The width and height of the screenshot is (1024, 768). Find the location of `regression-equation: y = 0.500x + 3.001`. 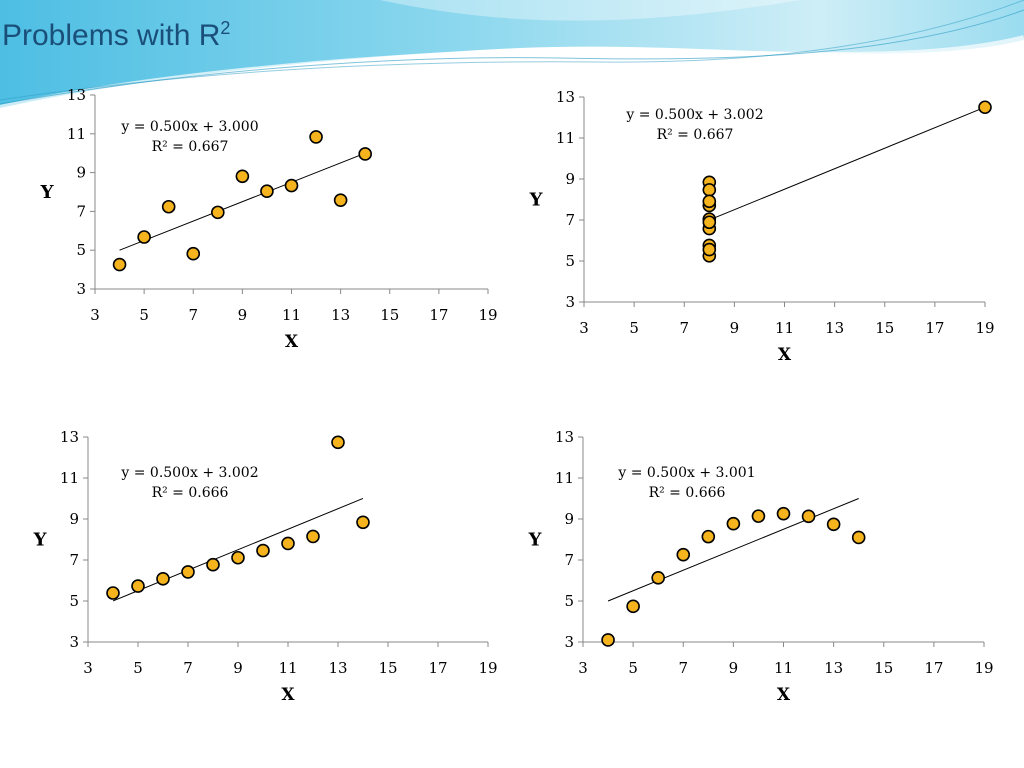

regression-equation: y = 0.500x + 3.001 is located at coordinates (686, 473).